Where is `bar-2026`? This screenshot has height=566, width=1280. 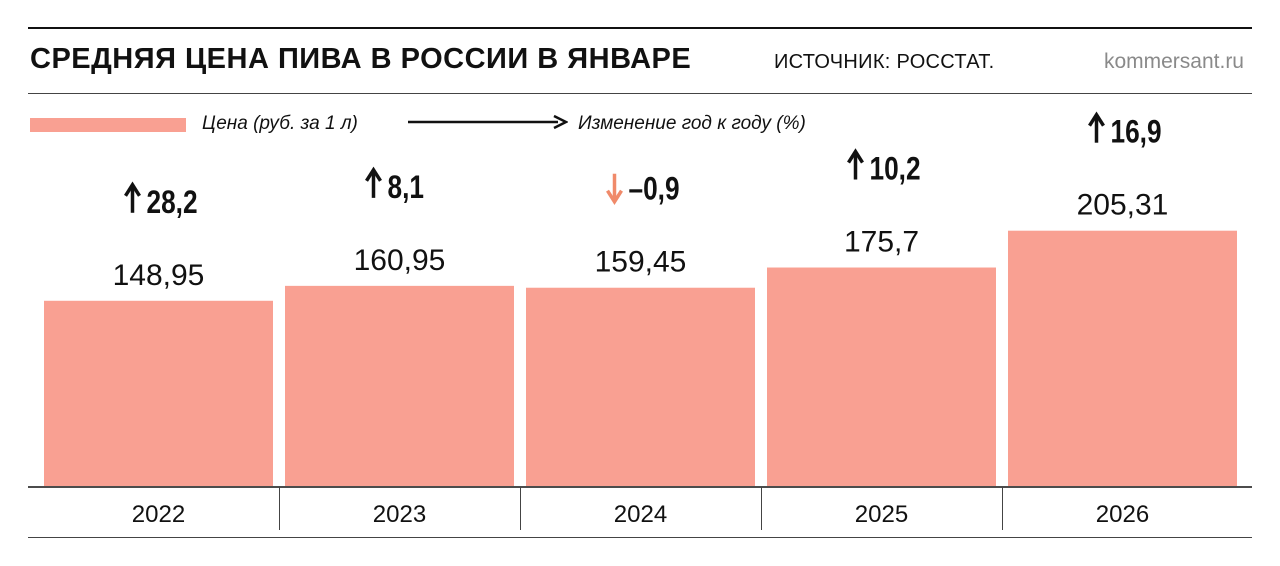
bar-2026 is located at coordinates (1122, 358).